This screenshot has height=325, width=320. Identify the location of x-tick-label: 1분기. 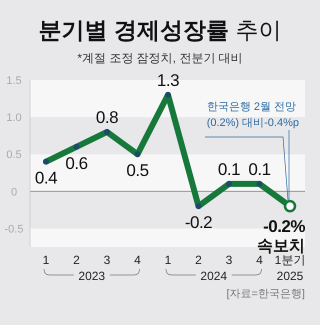
(290, 260).